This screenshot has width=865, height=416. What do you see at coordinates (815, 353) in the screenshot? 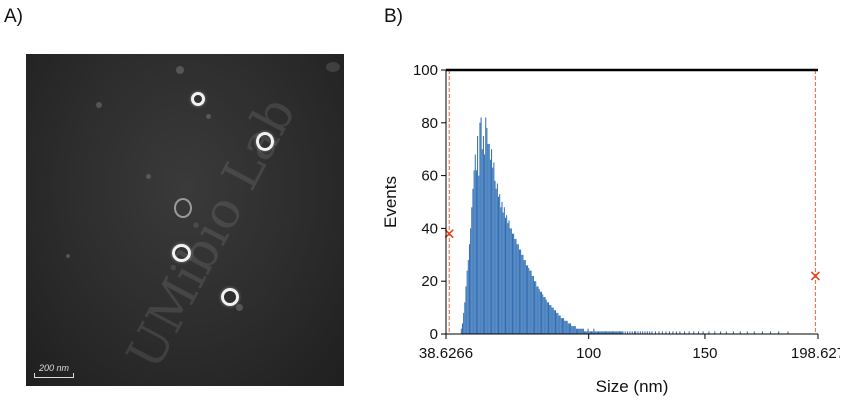
I see `x-tick-label: 198.627` at bounding box center [815, 353].